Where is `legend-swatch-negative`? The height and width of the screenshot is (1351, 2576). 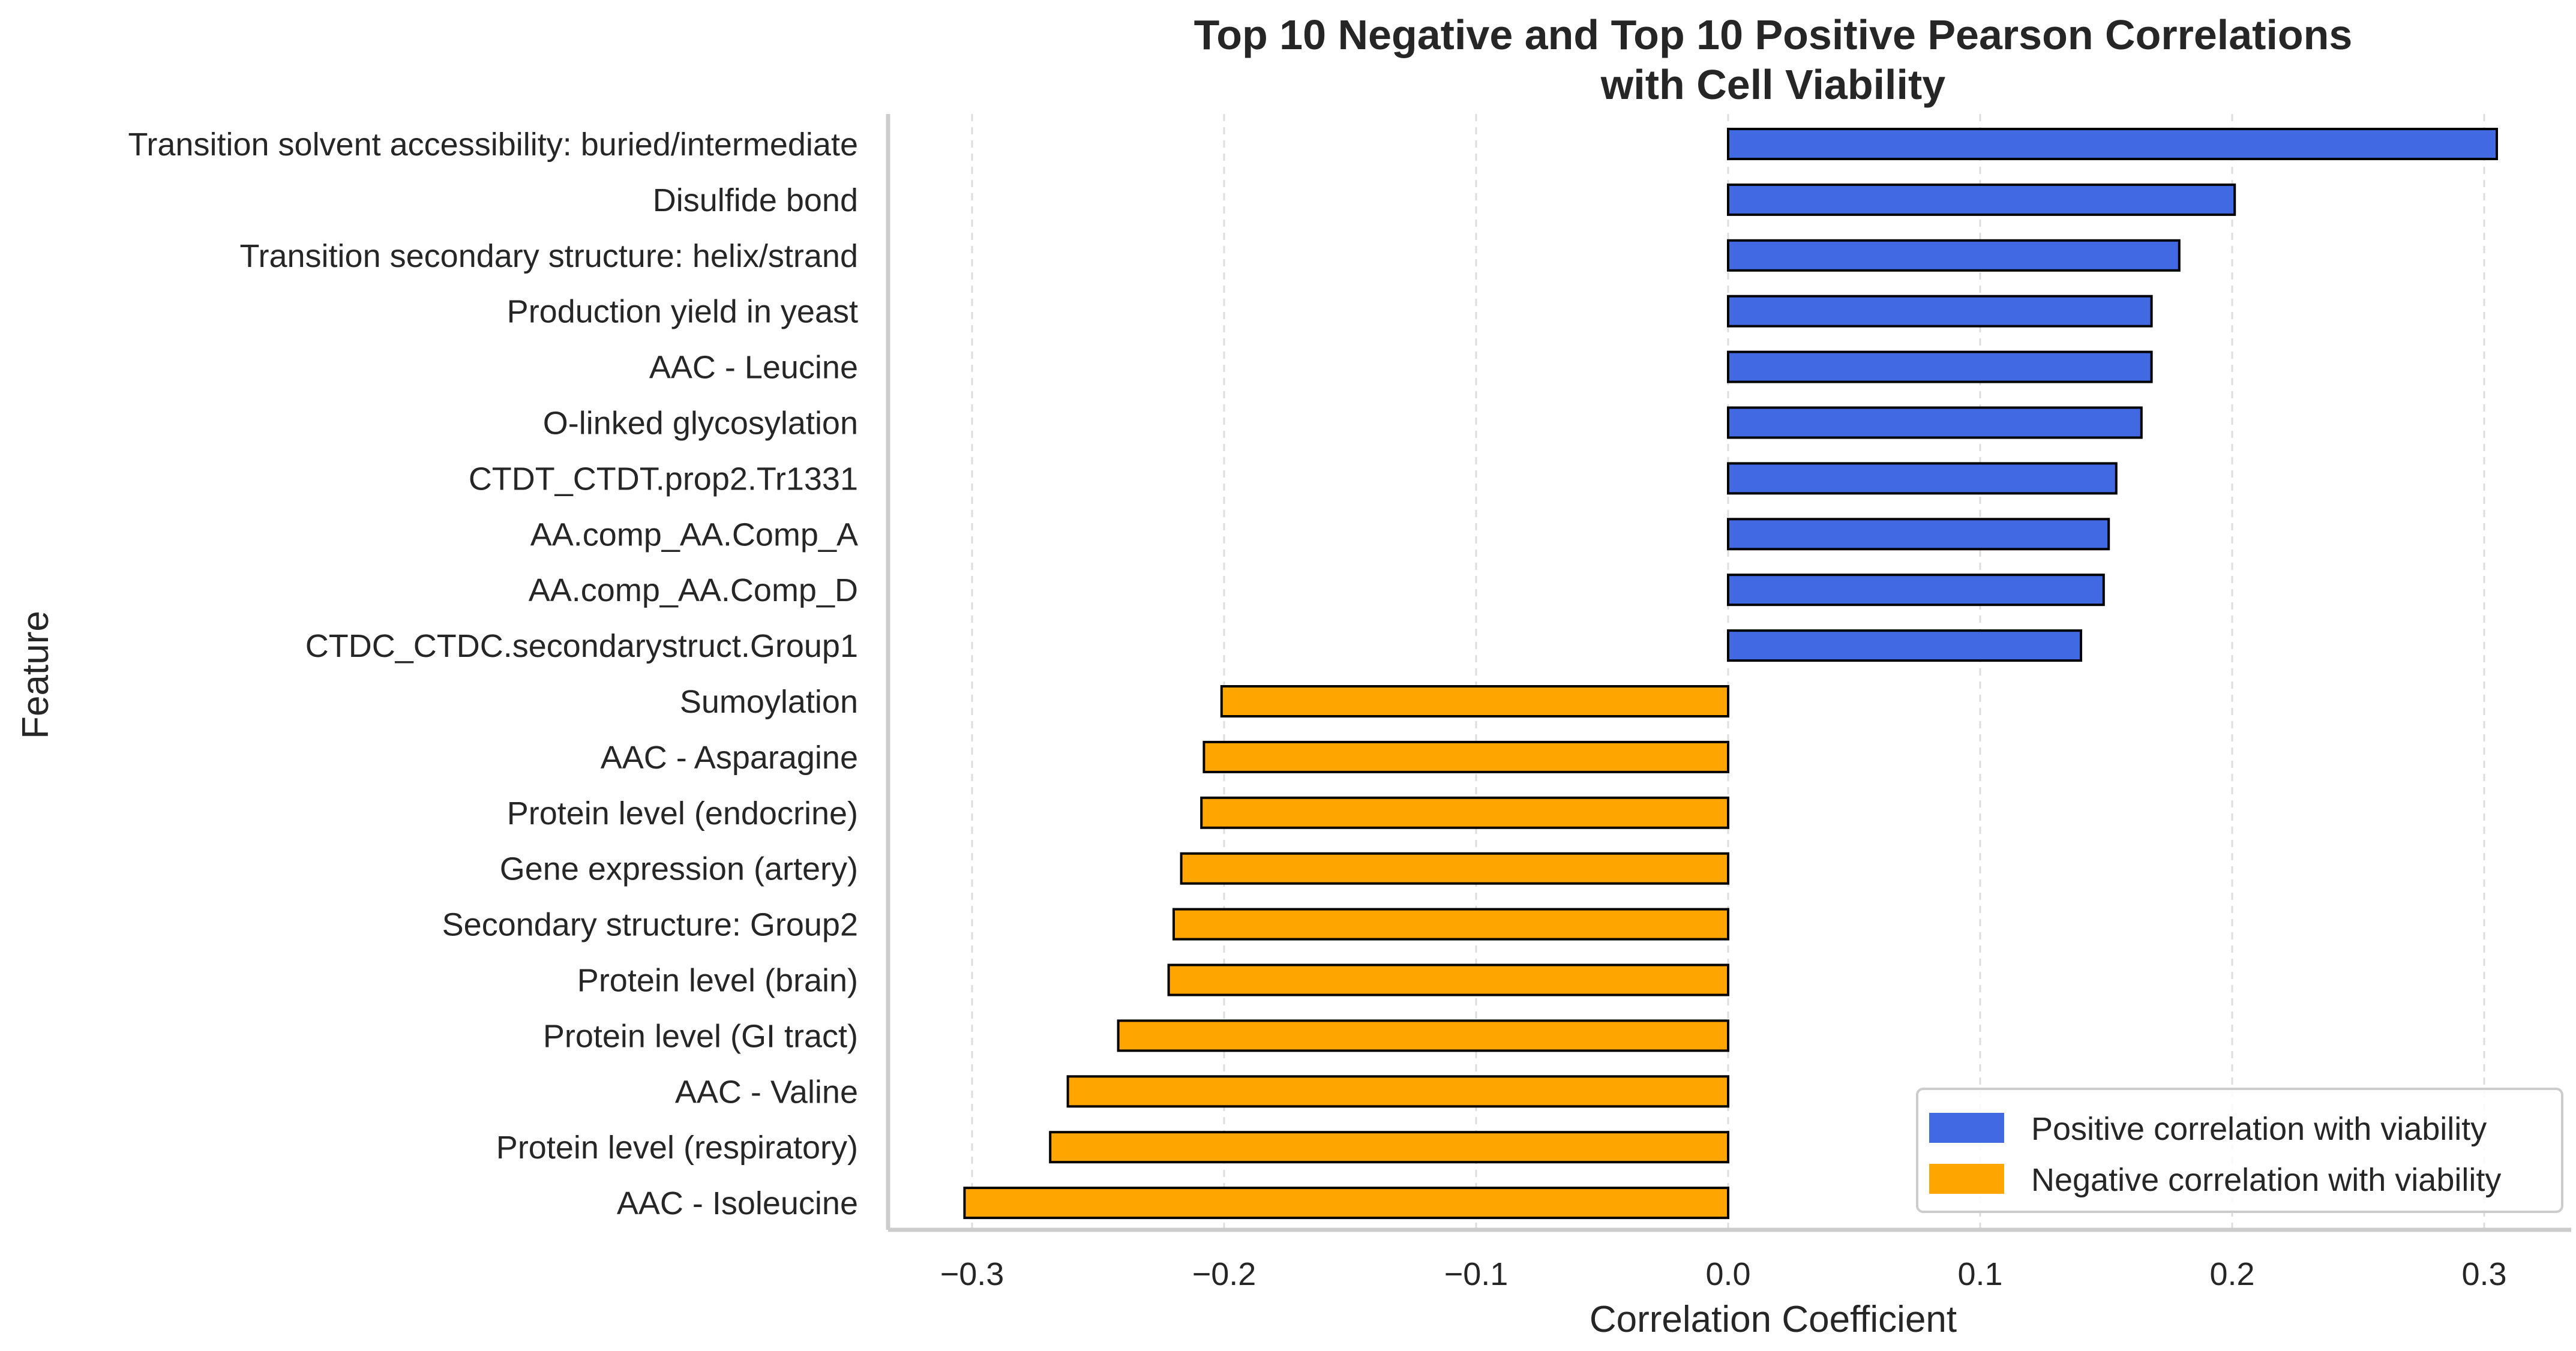 legend-swatch-negative is located at coordinates (1966, 1179).